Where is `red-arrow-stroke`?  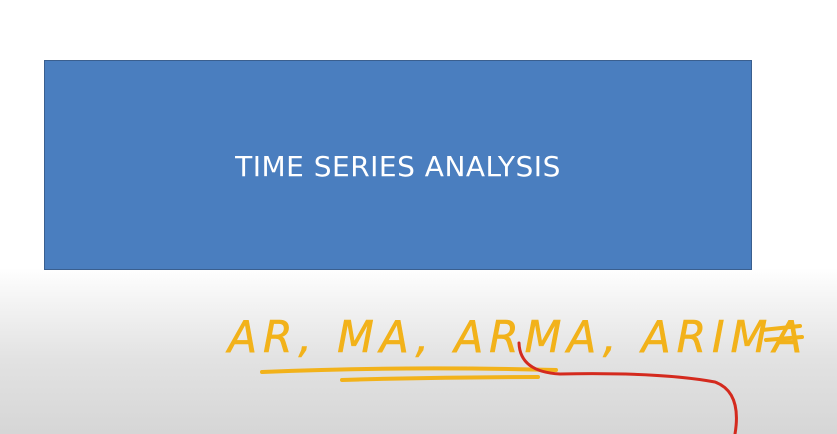 red-arrow-stroke is located at coordinates (627, 387).